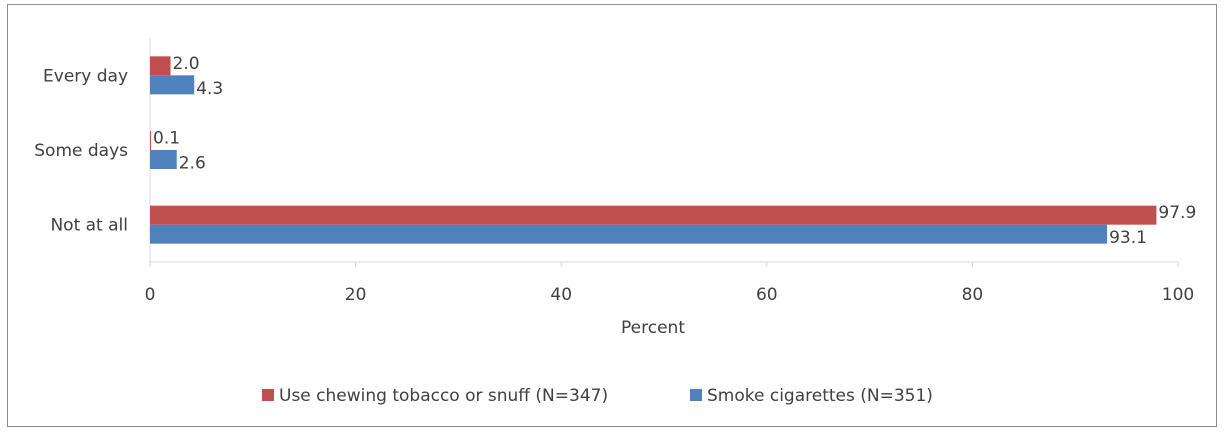  Describe the element at coordinates (150, 295) in the screenshot. I see `x-tick-label: 0` at that location.